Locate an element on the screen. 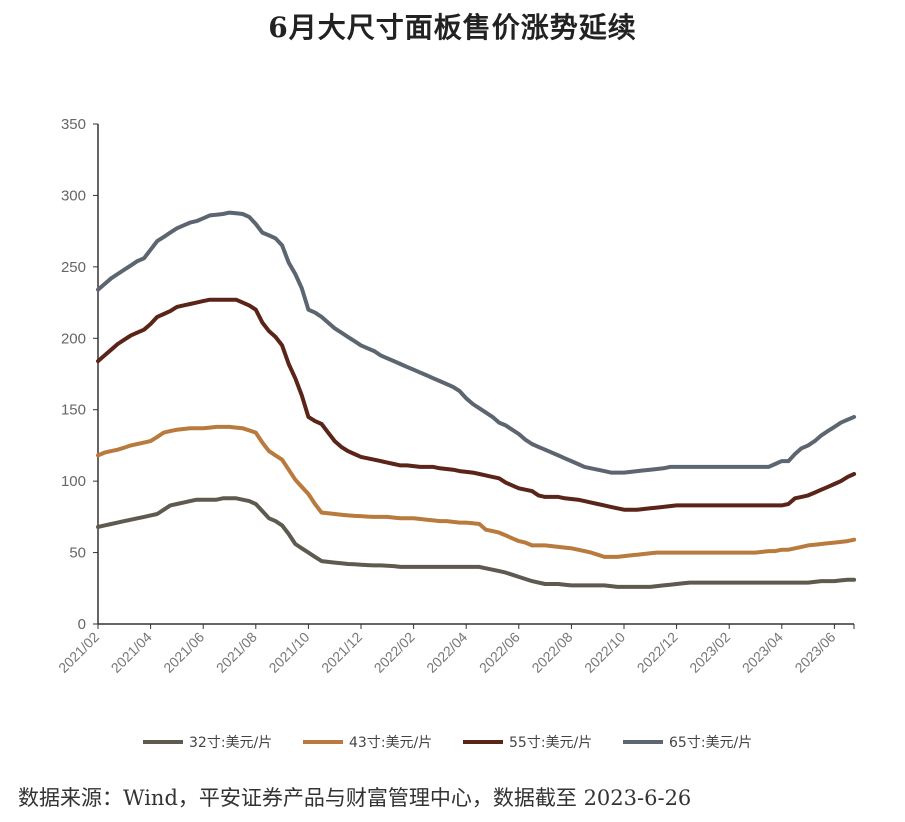  legend-label: 65寸:美元/片 is located at coordinates (710, 743).